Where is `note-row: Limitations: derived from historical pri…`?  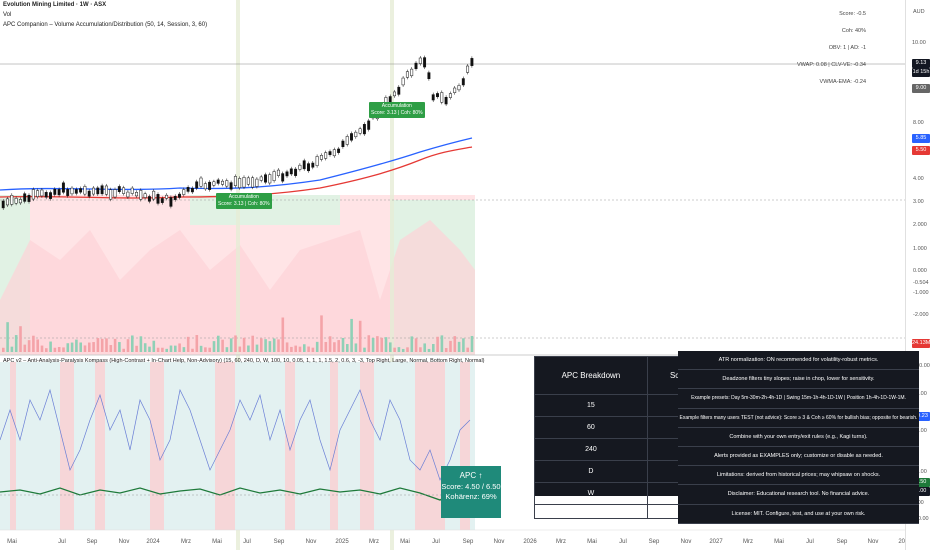
note-row: Limitations: derived from historical pri… is located at coordinates (798, 476).